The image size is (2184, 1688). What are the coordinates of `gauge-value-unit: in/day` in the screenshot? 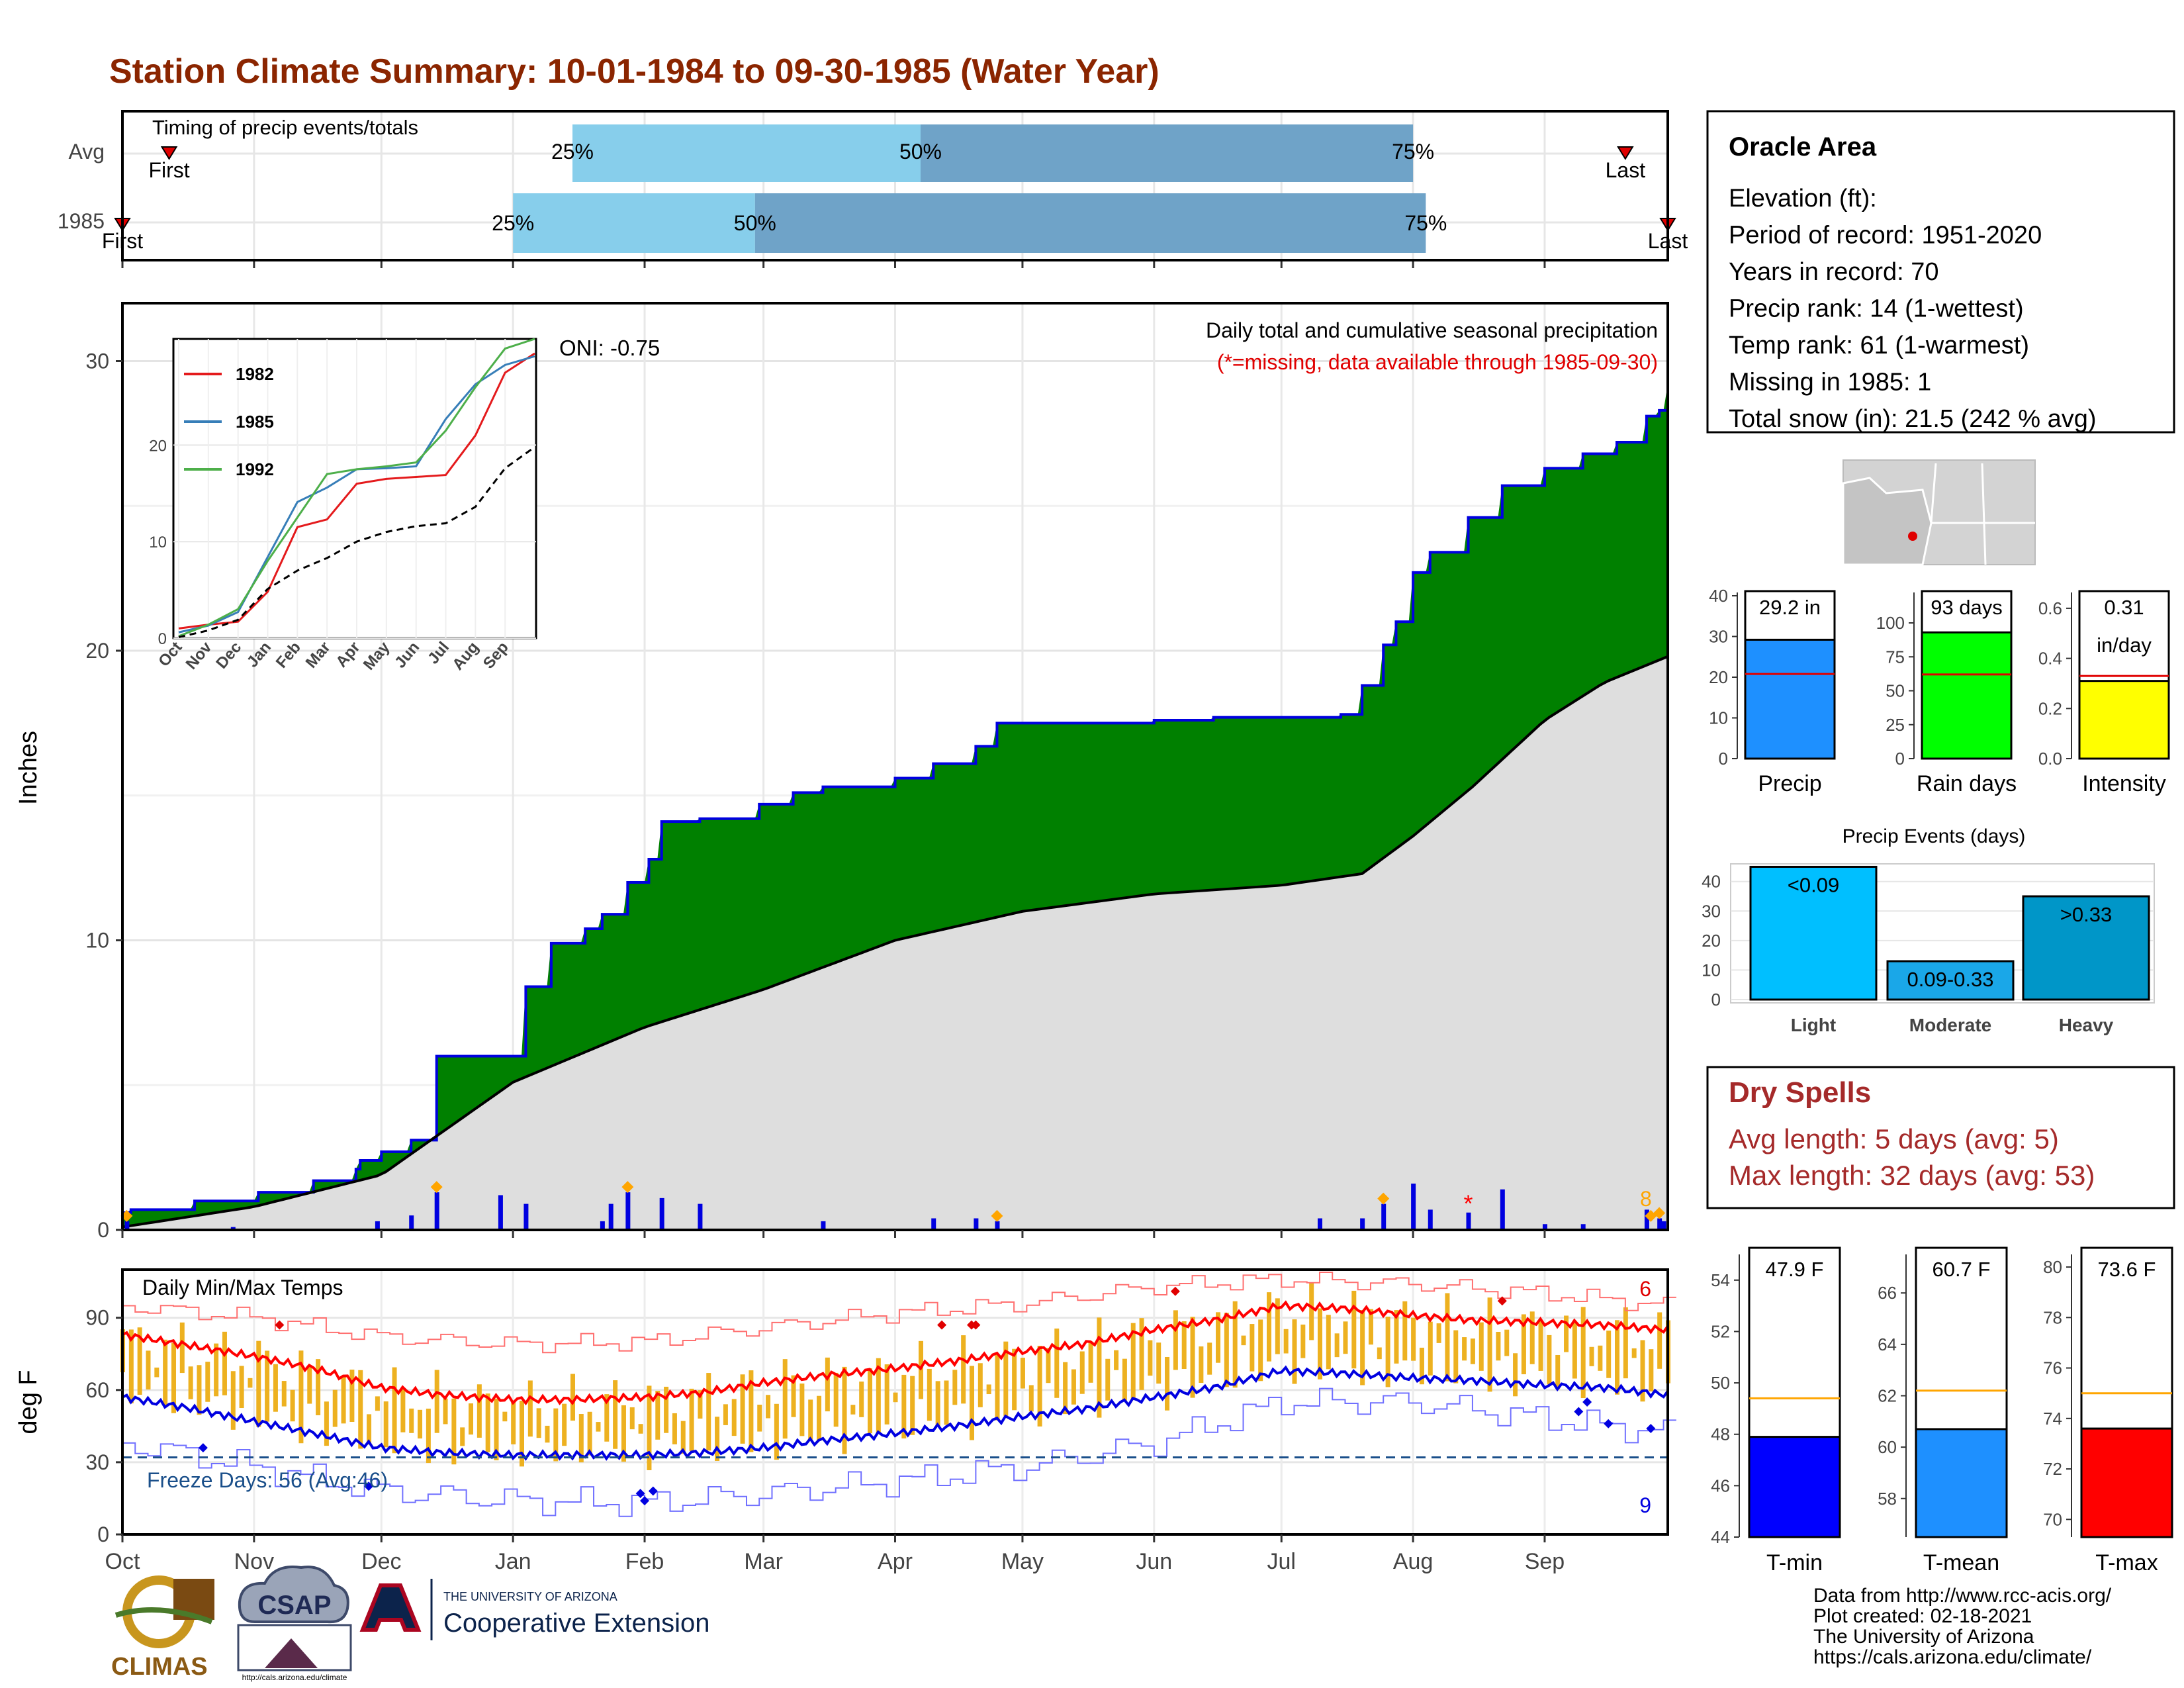 It's located at (2124, 645).